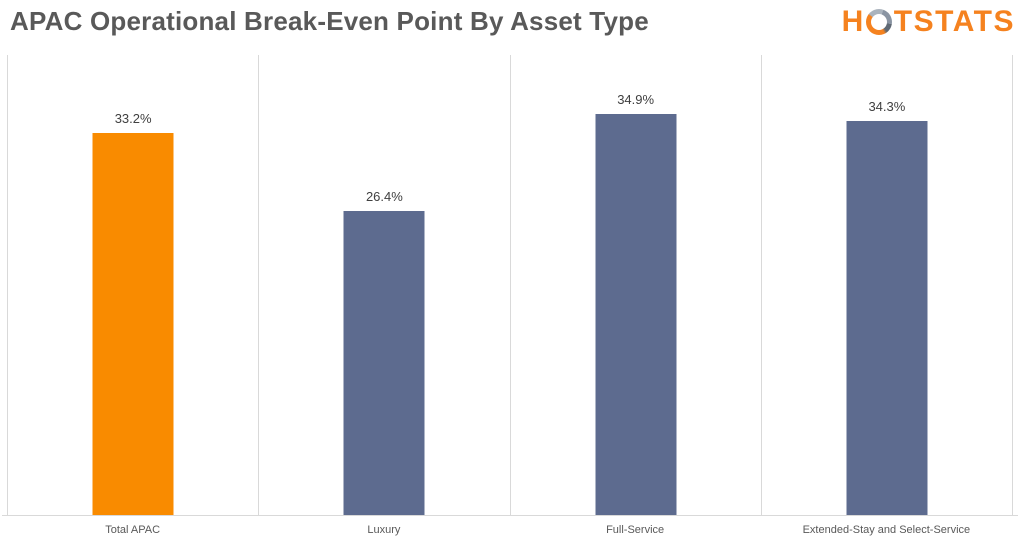  I want to click on logo-text-tstats: TSTATS, so click(954, 21).